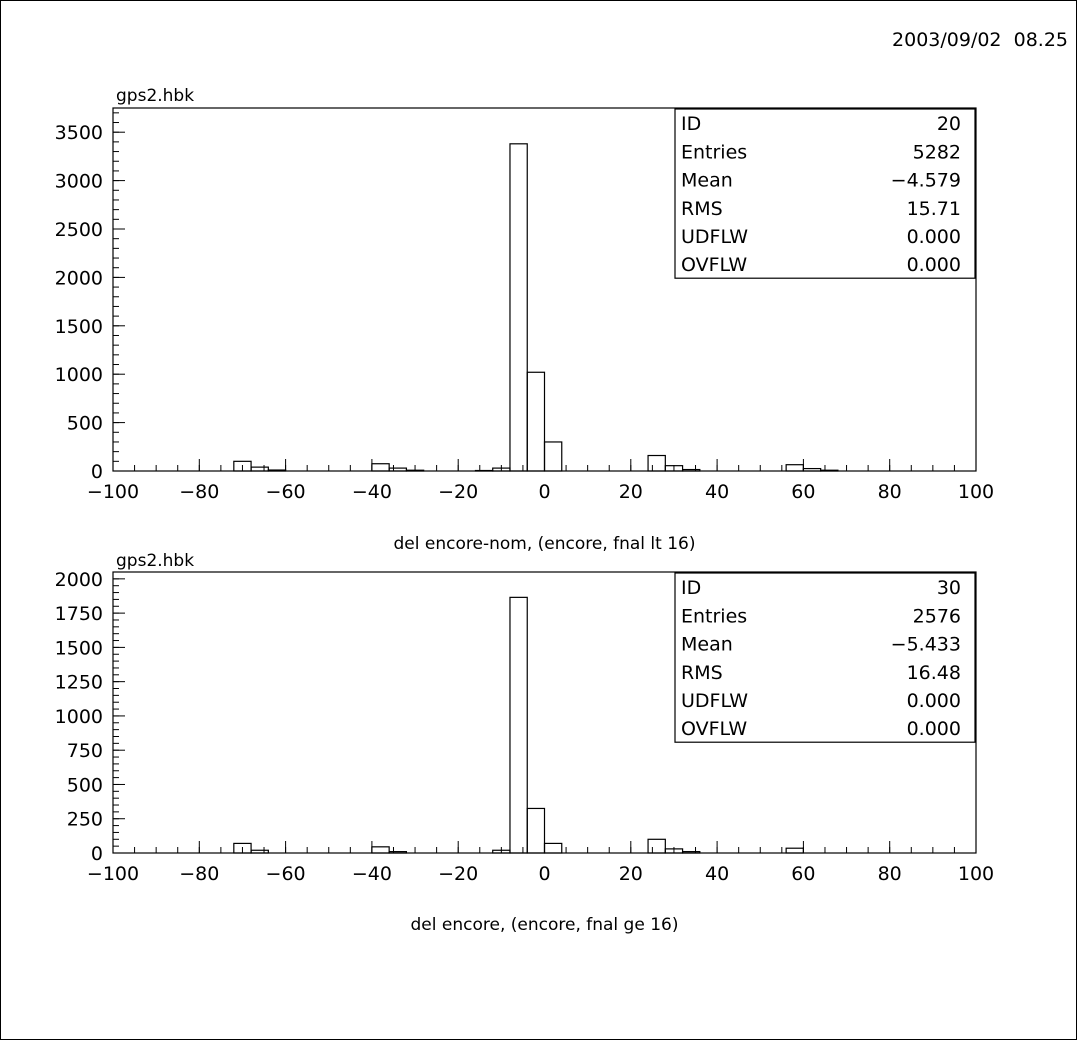  Describe the element at coordinates (79, 230) in the screenshot. I see `y-tick-label: 2500` at that location.